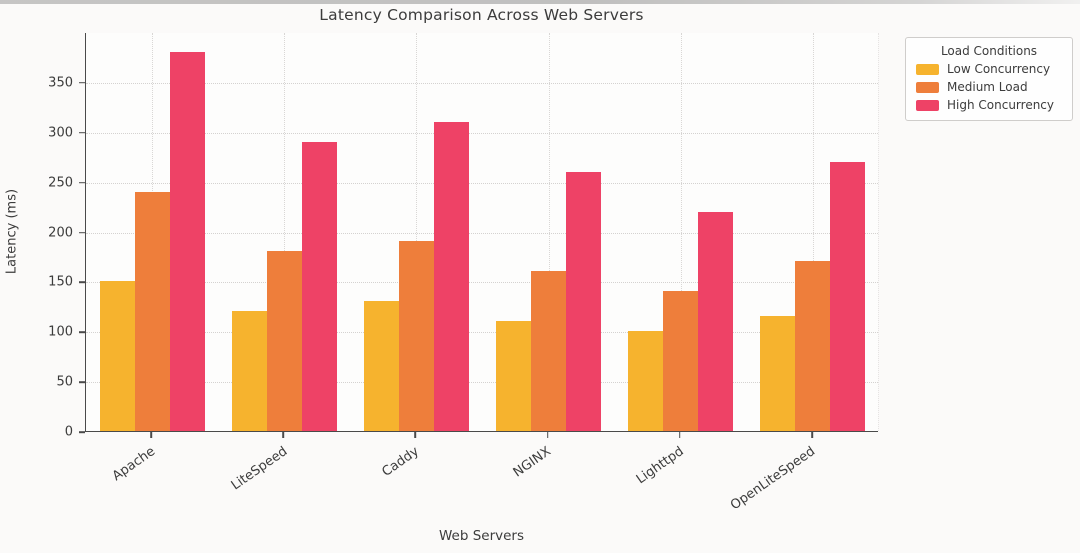  What do you see at coordinates (60, 232) in the screenshot?
I see `ytick-label-200: 200` at bounding box center [60, 232].